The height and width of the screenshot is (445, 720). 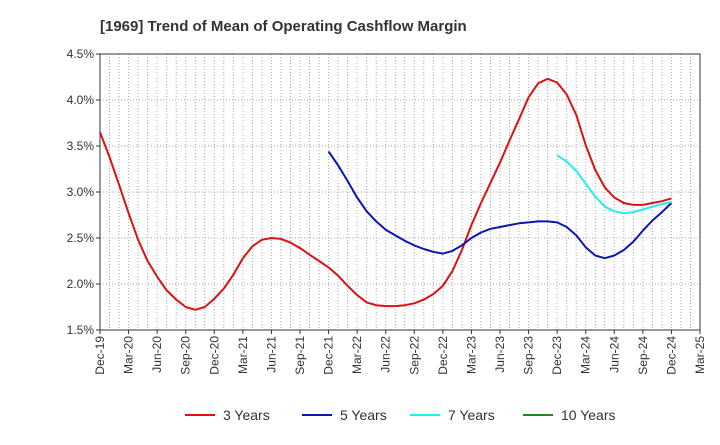 What do you see at coordinates (243, 355) in the screenshot?
I see `x-tick-label: Mar-21` at bounding box center [243, 355].